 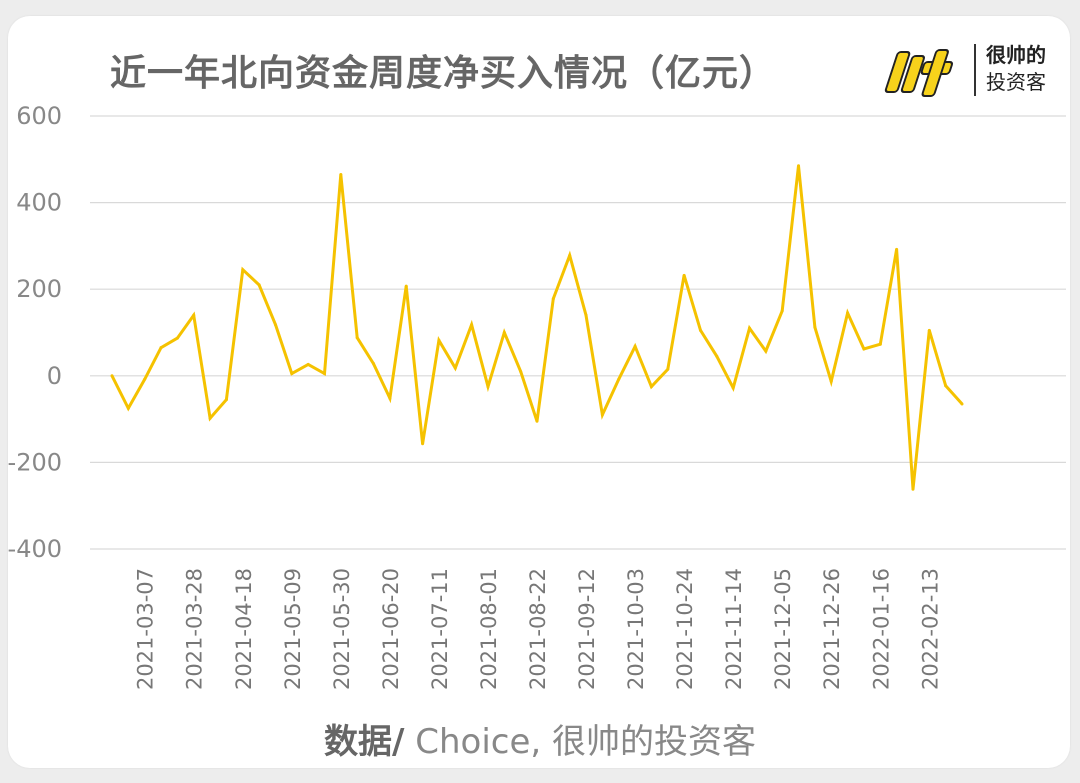 I want to click on source-note: 数据/ Choice, 很帅的投资客, so click(x=540, y=738).